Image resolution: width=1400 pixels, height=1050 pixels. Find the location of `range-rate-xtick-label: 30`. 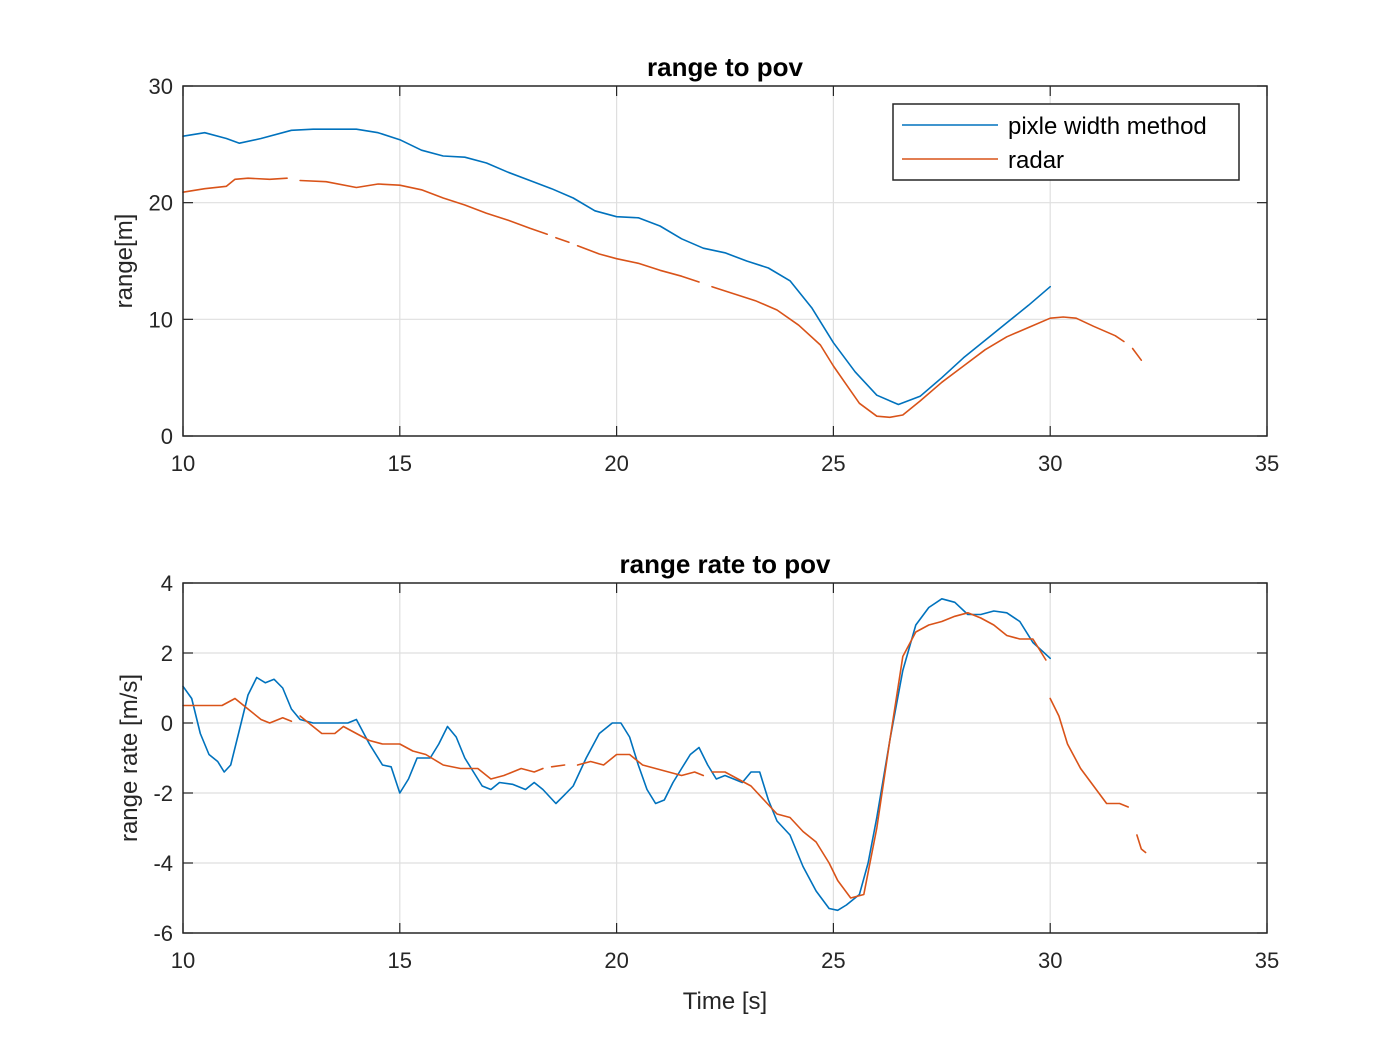

range-rate-xtick-label: 30 is located at coordinates (1050, 960).